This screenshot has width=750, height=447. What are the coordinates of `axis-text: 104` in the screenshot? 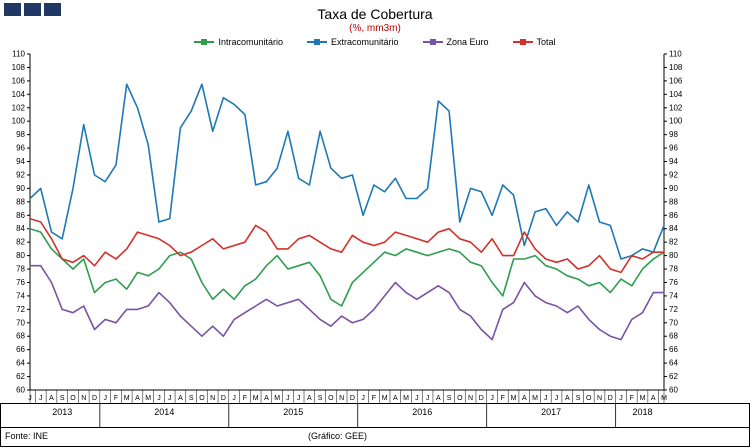 It's located at (676, 94).